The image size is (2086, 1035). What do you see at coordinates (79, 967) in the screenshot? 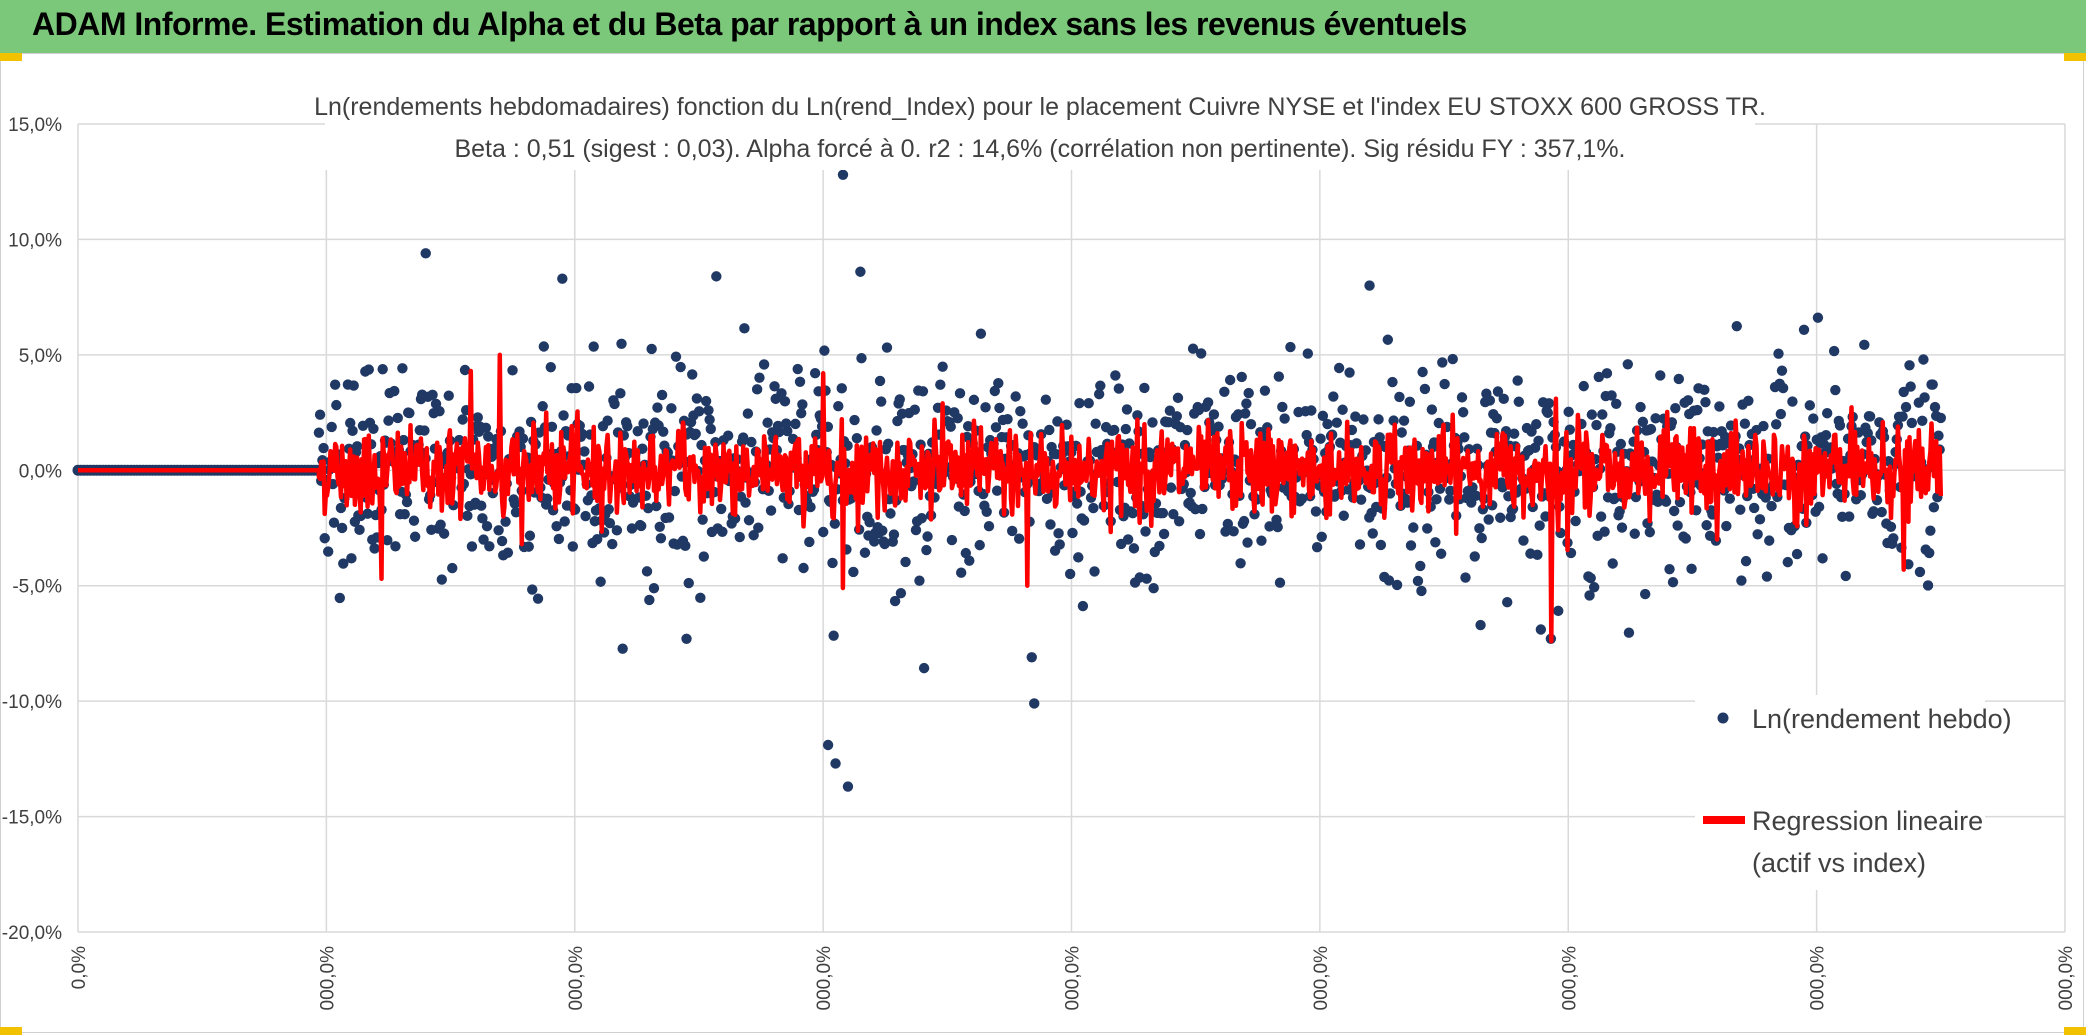
I see `x-tick-label: 0,0%` at bounding box center [79, 967].